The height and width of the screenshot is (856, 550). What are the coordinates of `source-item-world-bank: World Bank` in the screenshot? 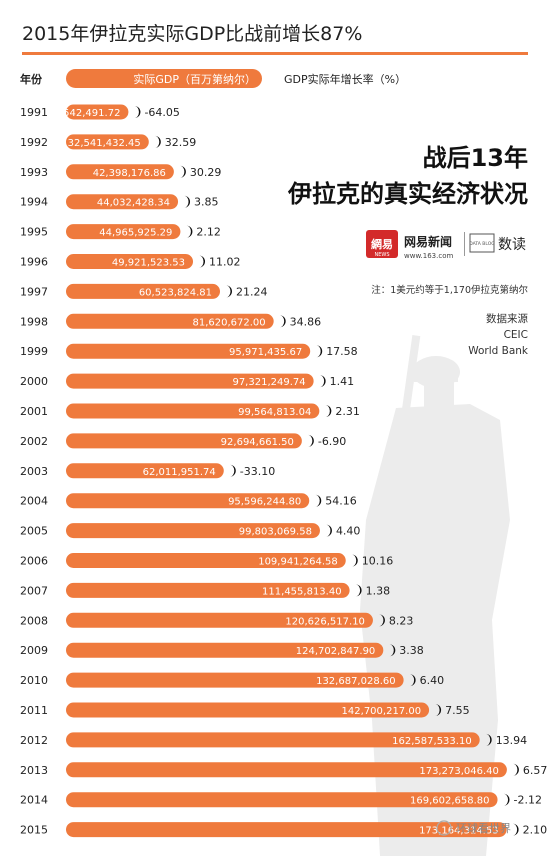 It's located at (498, 351).